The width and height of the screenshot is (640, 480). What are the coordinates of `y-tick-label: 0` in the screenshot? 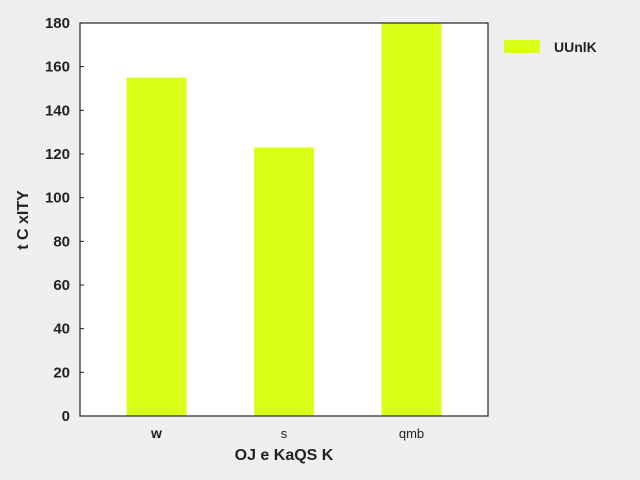 It's located at (66, 416).